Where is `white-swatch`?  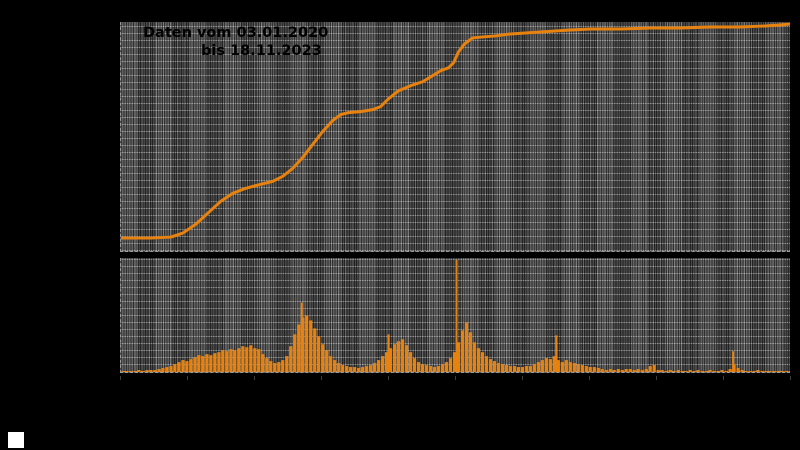 white-swatch is located at coordinates (16, 440).